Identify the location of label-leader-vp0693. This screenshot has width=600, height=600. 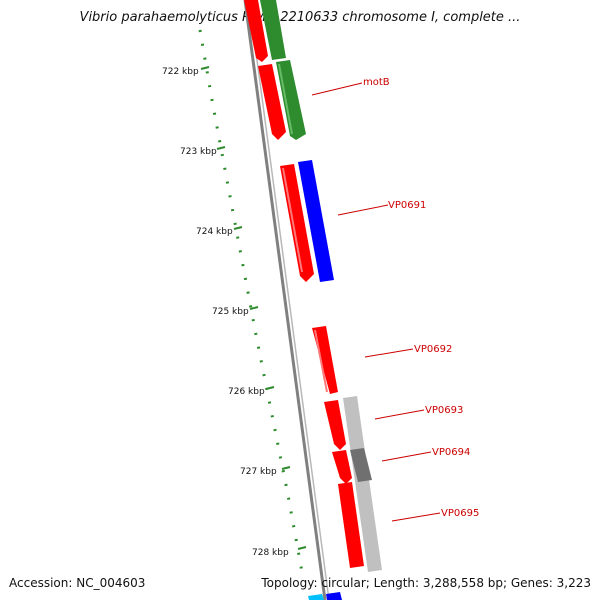
(399, 414).